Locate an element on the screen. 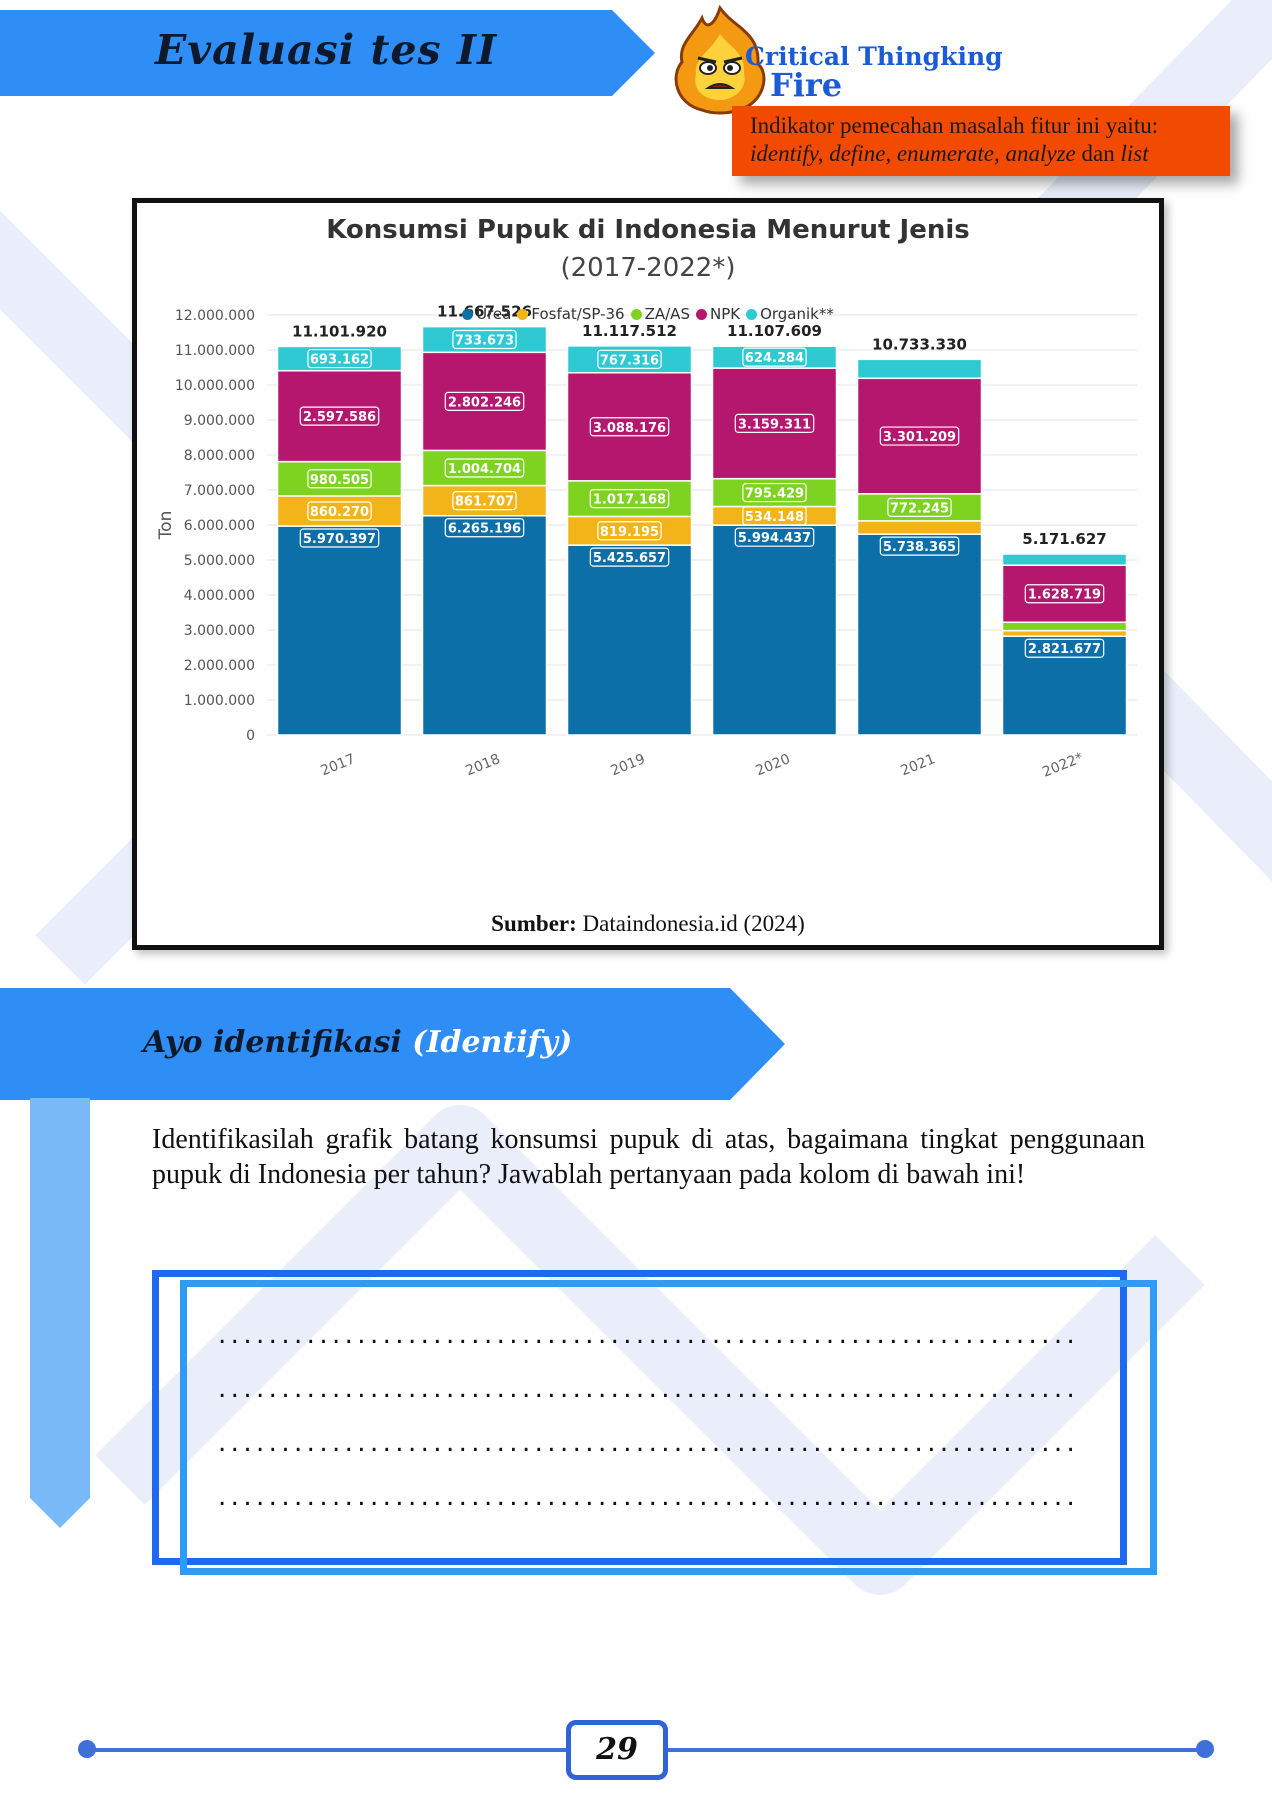 This screenshot has height=1800, width=1272. y-tick-label: 11.000.000 is located at coordinates (215, 351).